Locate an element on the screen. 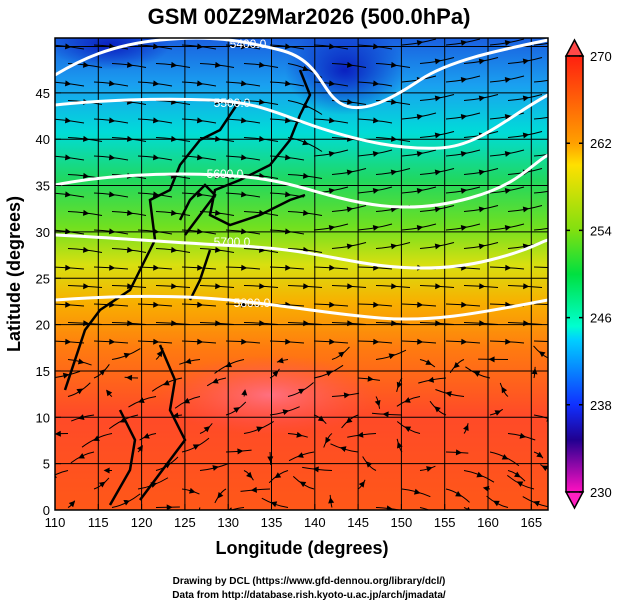 The height and width of the screenshot is (610, 619). contour-label: 5700.0 is located at coordinates (232, 242).